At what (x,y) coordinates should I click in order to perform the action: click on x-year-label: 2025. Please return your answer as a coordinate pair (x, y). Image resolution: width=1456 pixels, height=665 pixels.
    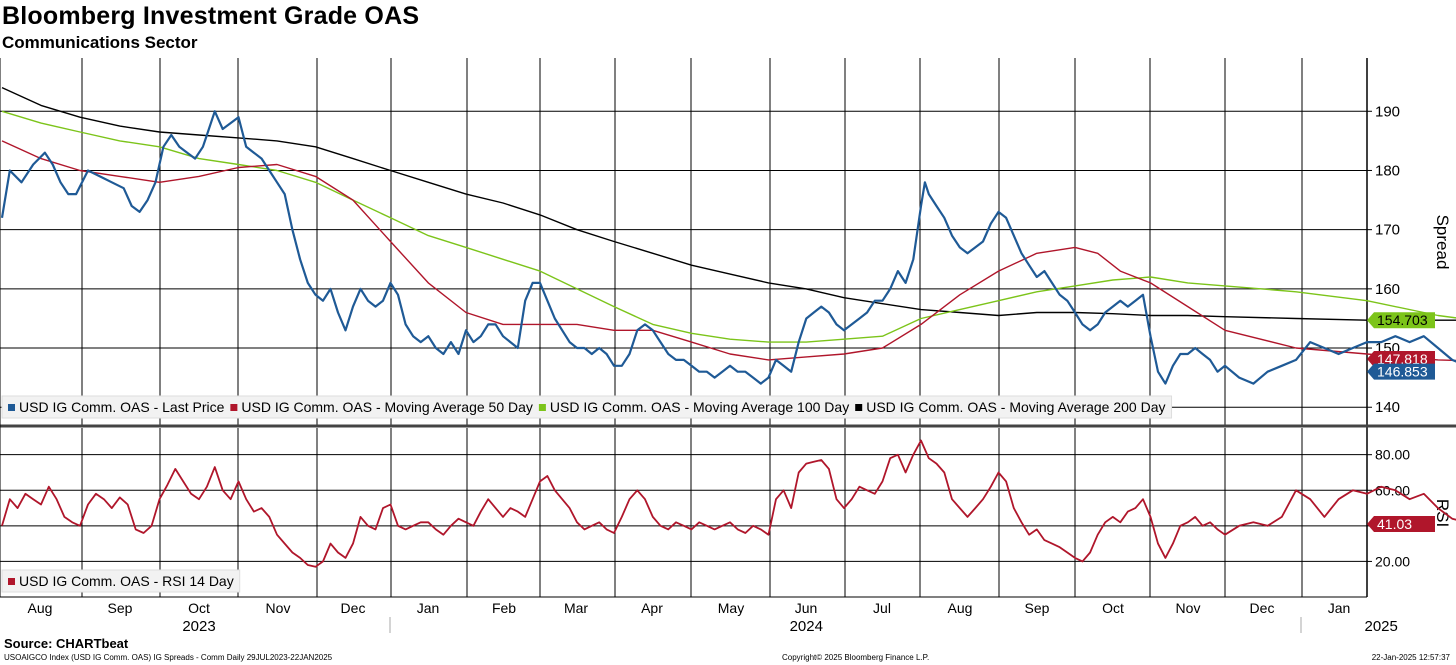
    Looking at the image, I should click on (1381, 626).